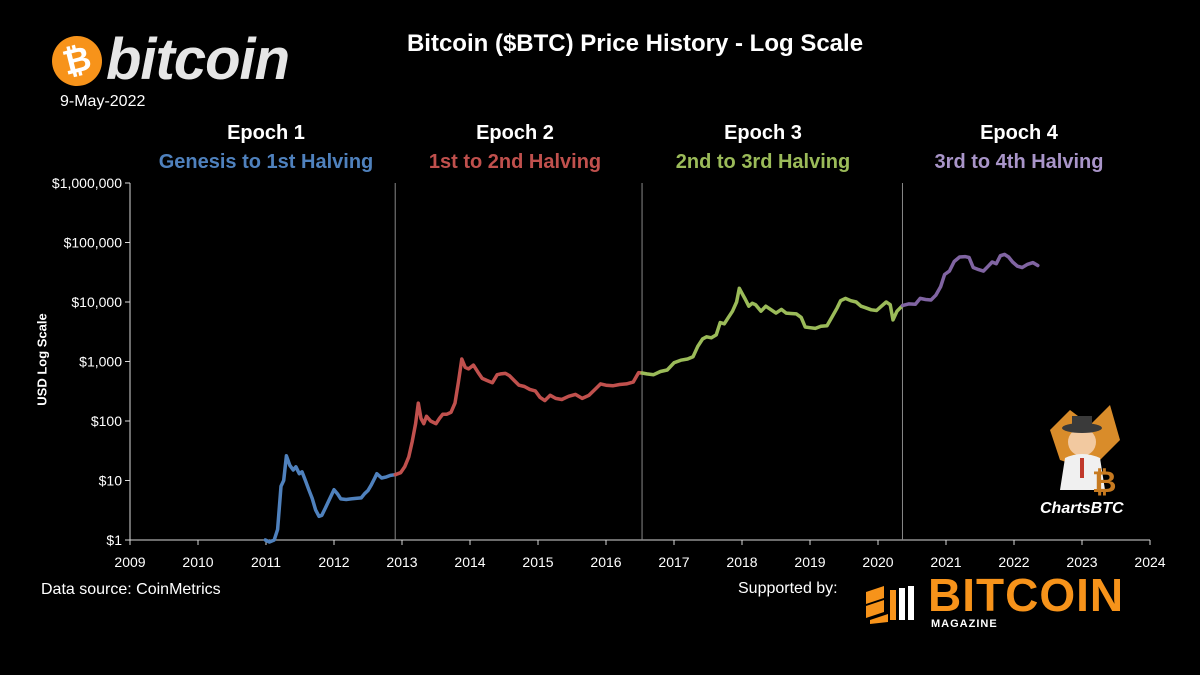 The image size is (1200, 675). I want to click on epoch-1-name: Epoch 1, so click(266, 133).